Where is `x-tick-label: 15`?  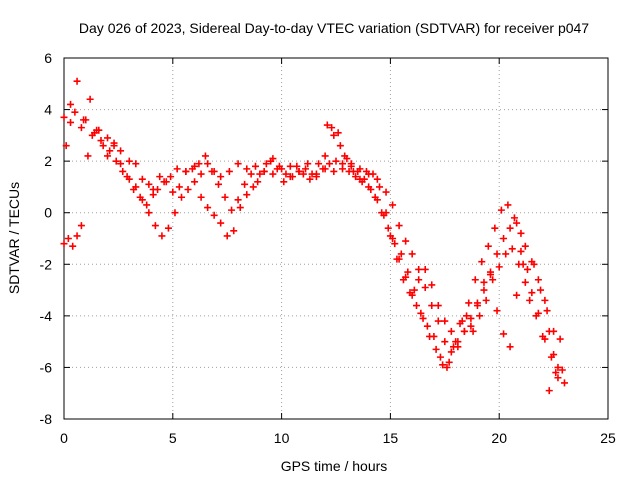
x-tick-label: 15 is located at coordinates (391, 438).